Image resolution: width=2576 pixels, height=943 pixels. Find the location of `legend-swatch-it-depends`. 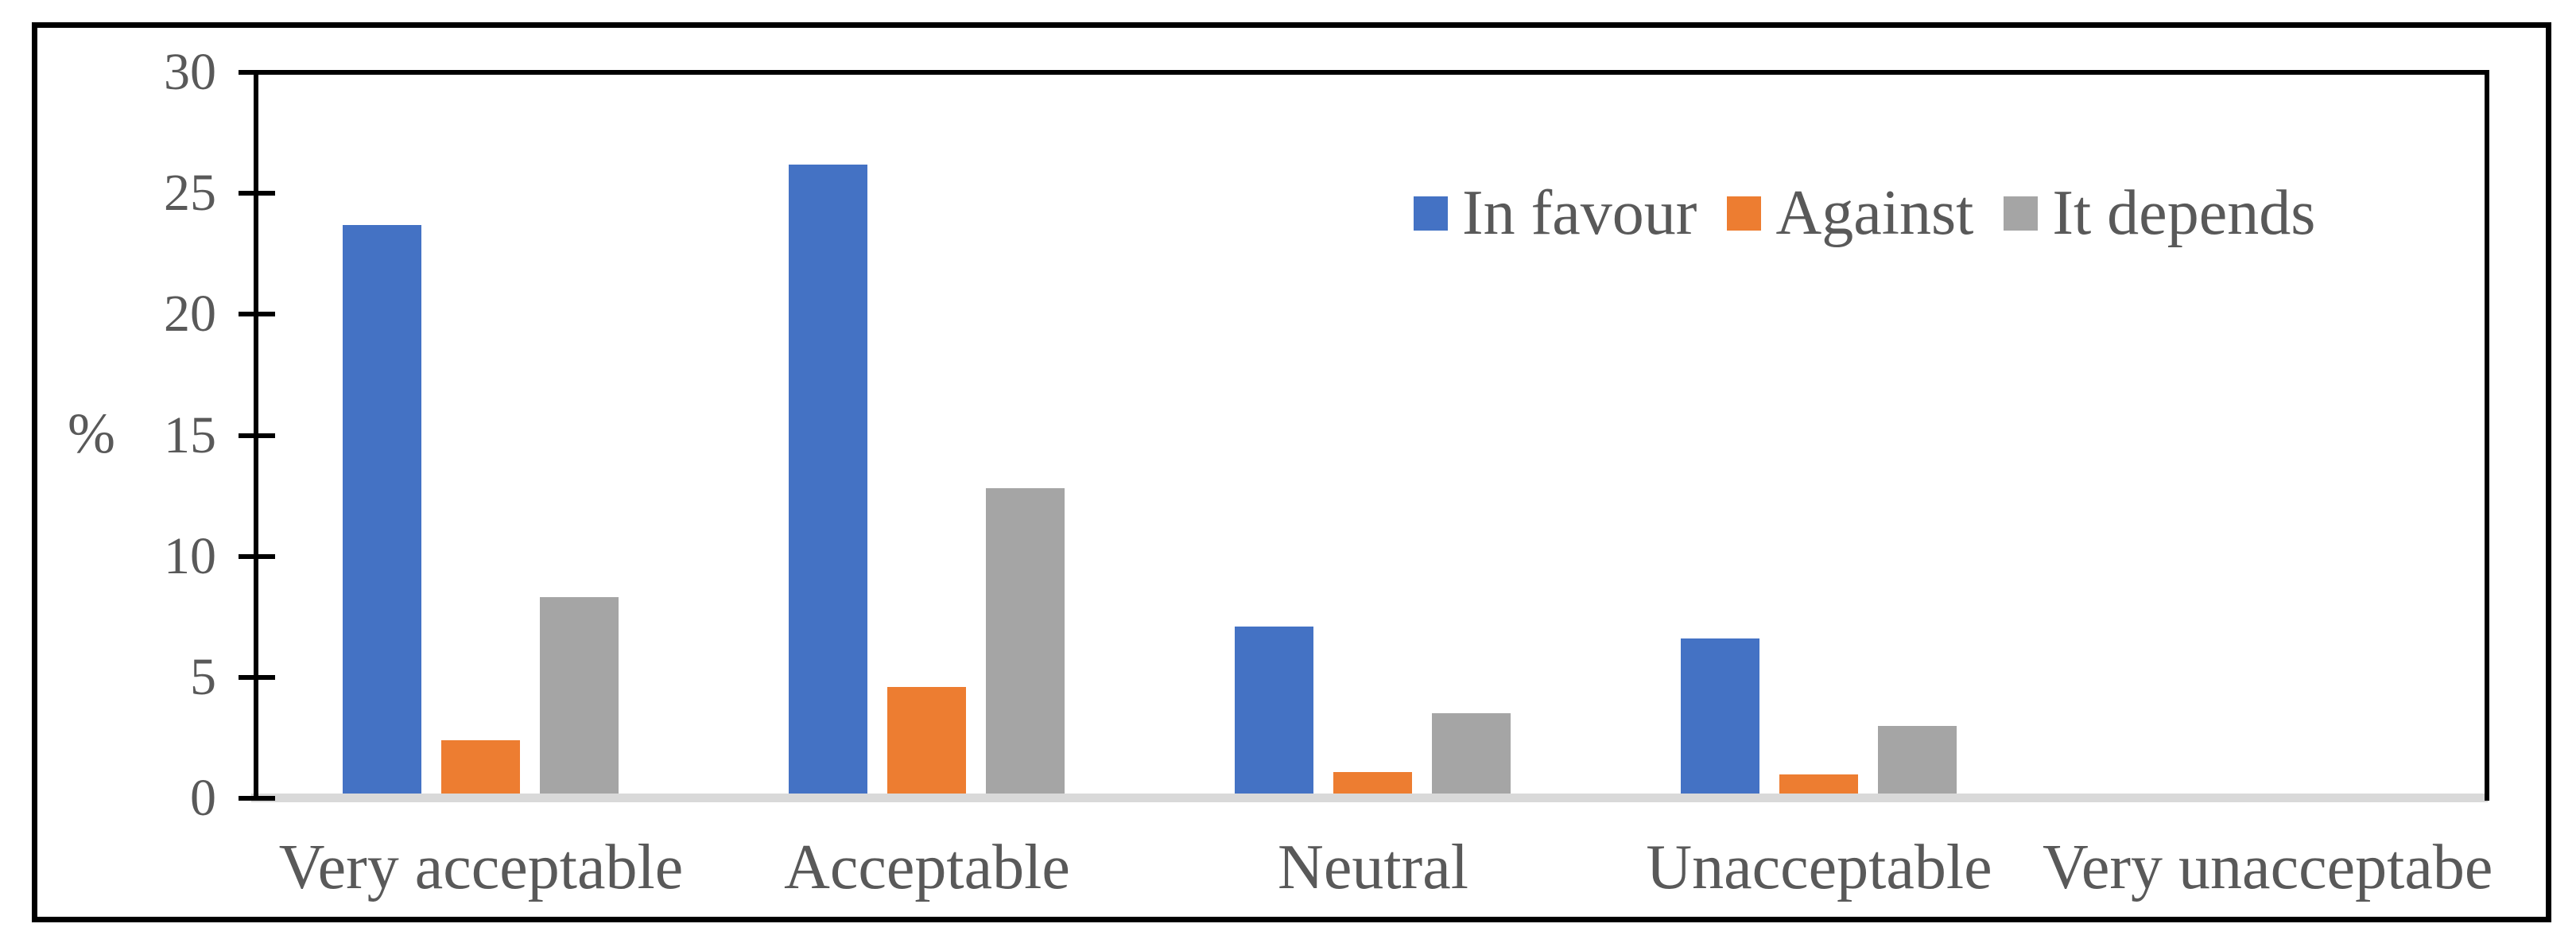

legend-swatch-it-depends is located at coordinates (2021, 214).